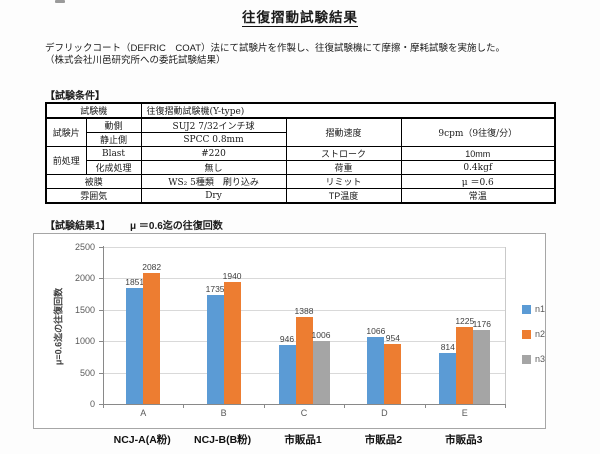 The width and height of the screenshot is (600, 454). Describe the element at coordinates (392, 338) in the screenshot. I see `bar-value-label: 954` at that location.